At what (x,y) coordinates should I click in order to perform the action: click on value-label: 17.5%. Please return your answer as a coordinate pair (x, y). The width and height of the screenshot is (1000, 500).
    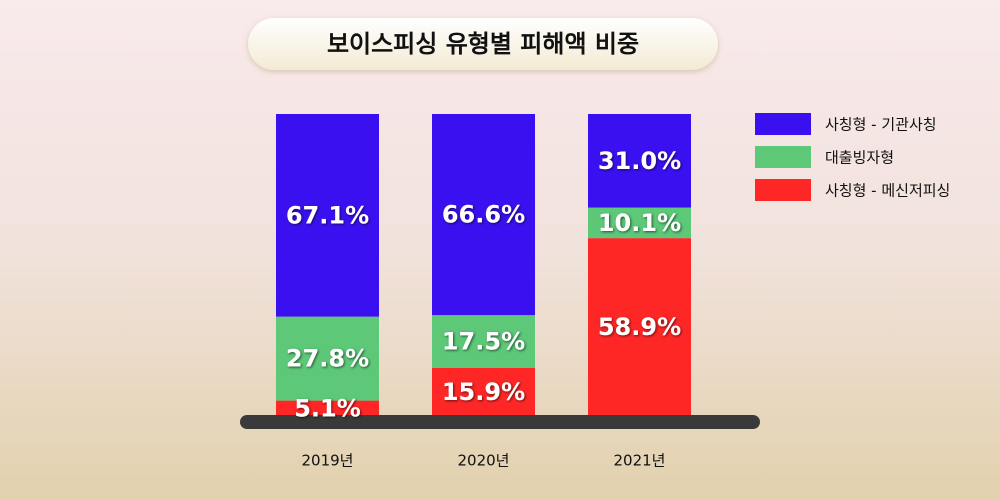
    Looking at the image, I should click on (483, 342).